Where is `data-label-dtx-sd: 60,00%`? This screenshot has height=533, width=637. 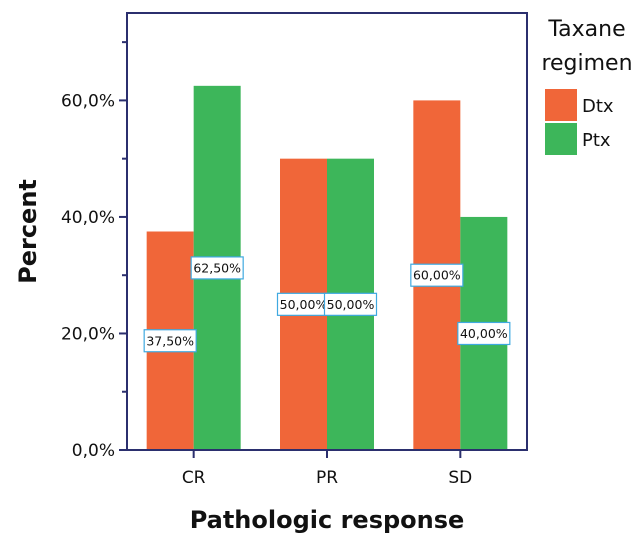 data-label-dtx-sd: 60,00% is located at coordinates (437, 275).